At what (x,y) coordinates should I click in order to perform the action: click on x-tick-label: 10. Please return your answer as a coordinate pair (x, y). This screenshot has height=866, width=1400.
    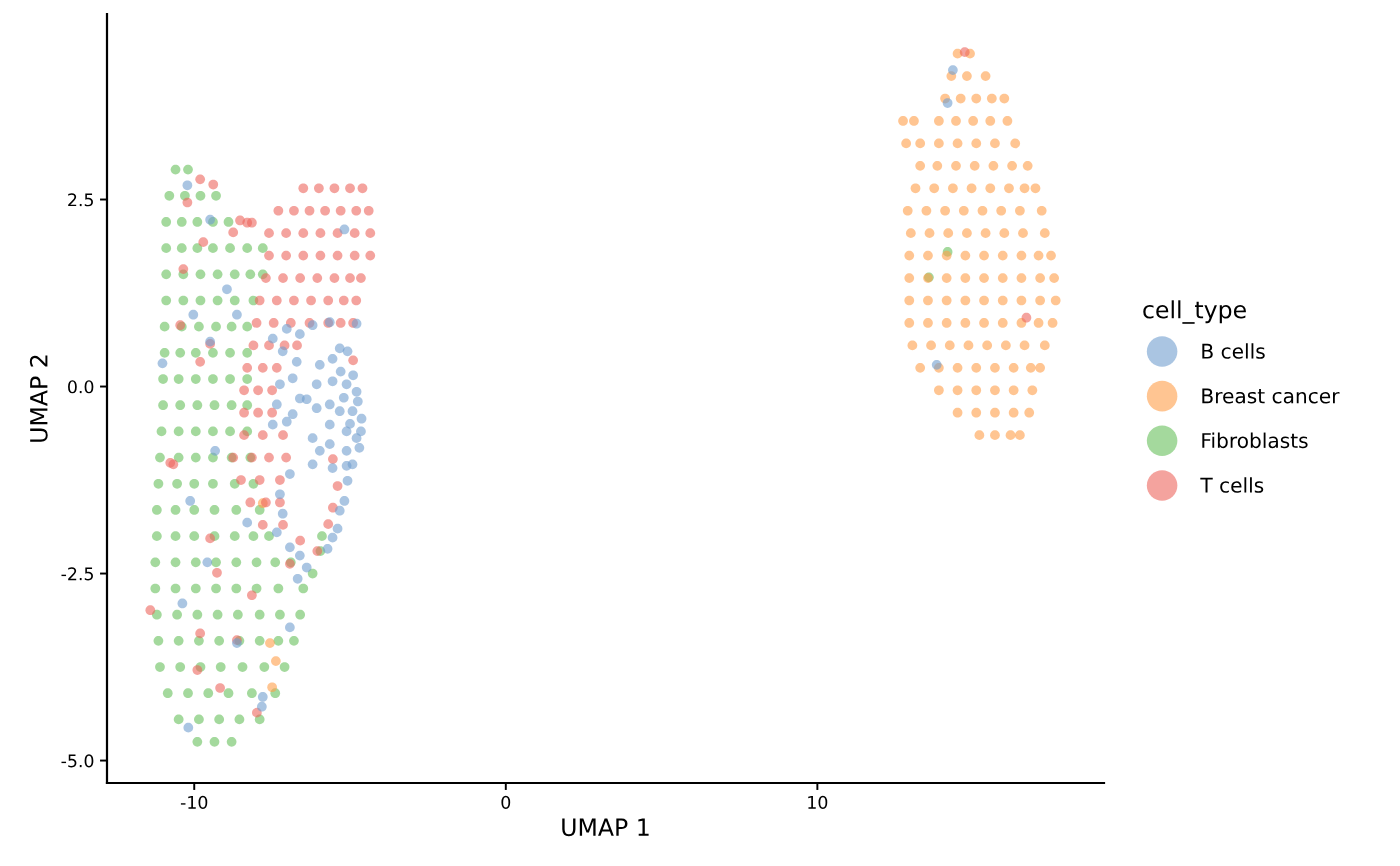
    Looking at the image, I should click on (818, 802).